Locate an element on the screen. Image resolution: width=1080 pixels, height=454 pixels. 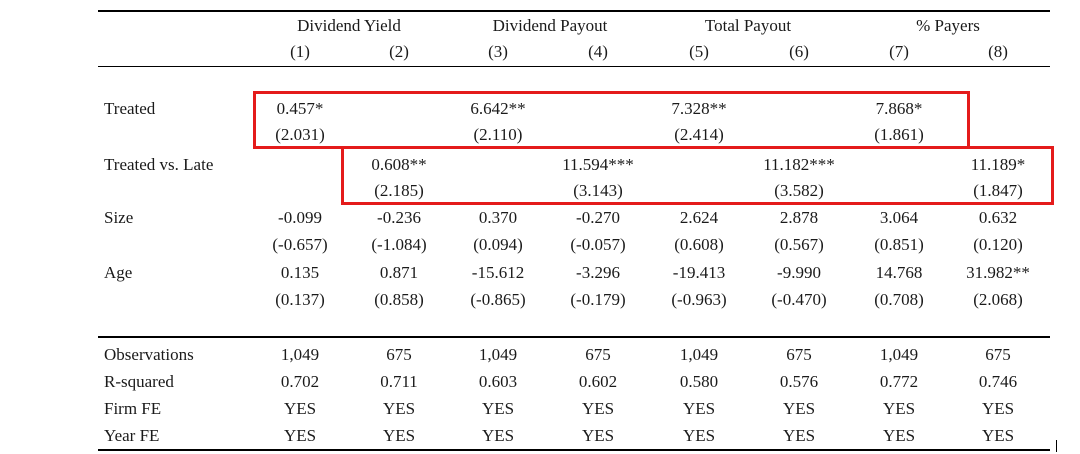
group-header-dividend-yield: Dividend Yield is located at coordinates (349, 25).